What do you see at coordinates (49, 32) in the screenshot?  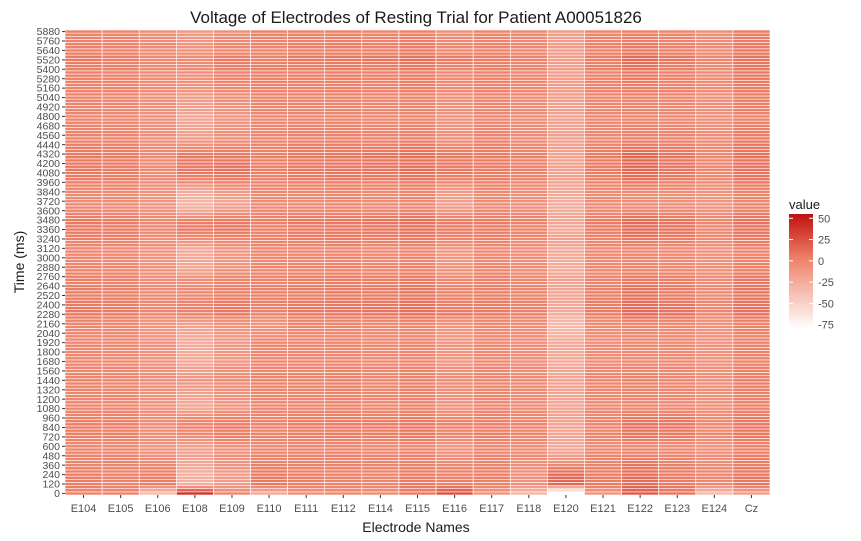 I see `y-tick-label: 5880` at bounding box center [49, 32].